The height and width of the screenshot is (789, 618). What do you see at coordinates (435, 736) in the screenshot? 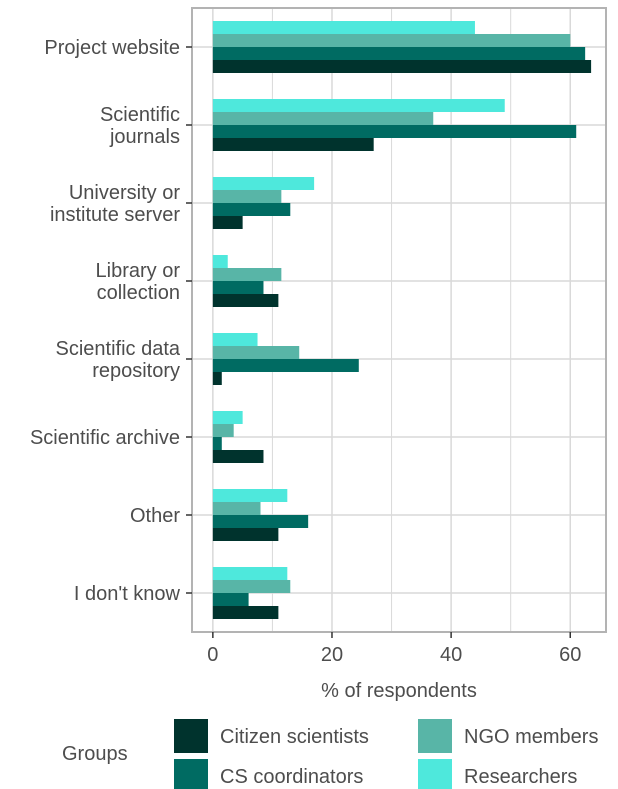
I see `legend-swatch-ngo-members` at bounding box center [435, 736].